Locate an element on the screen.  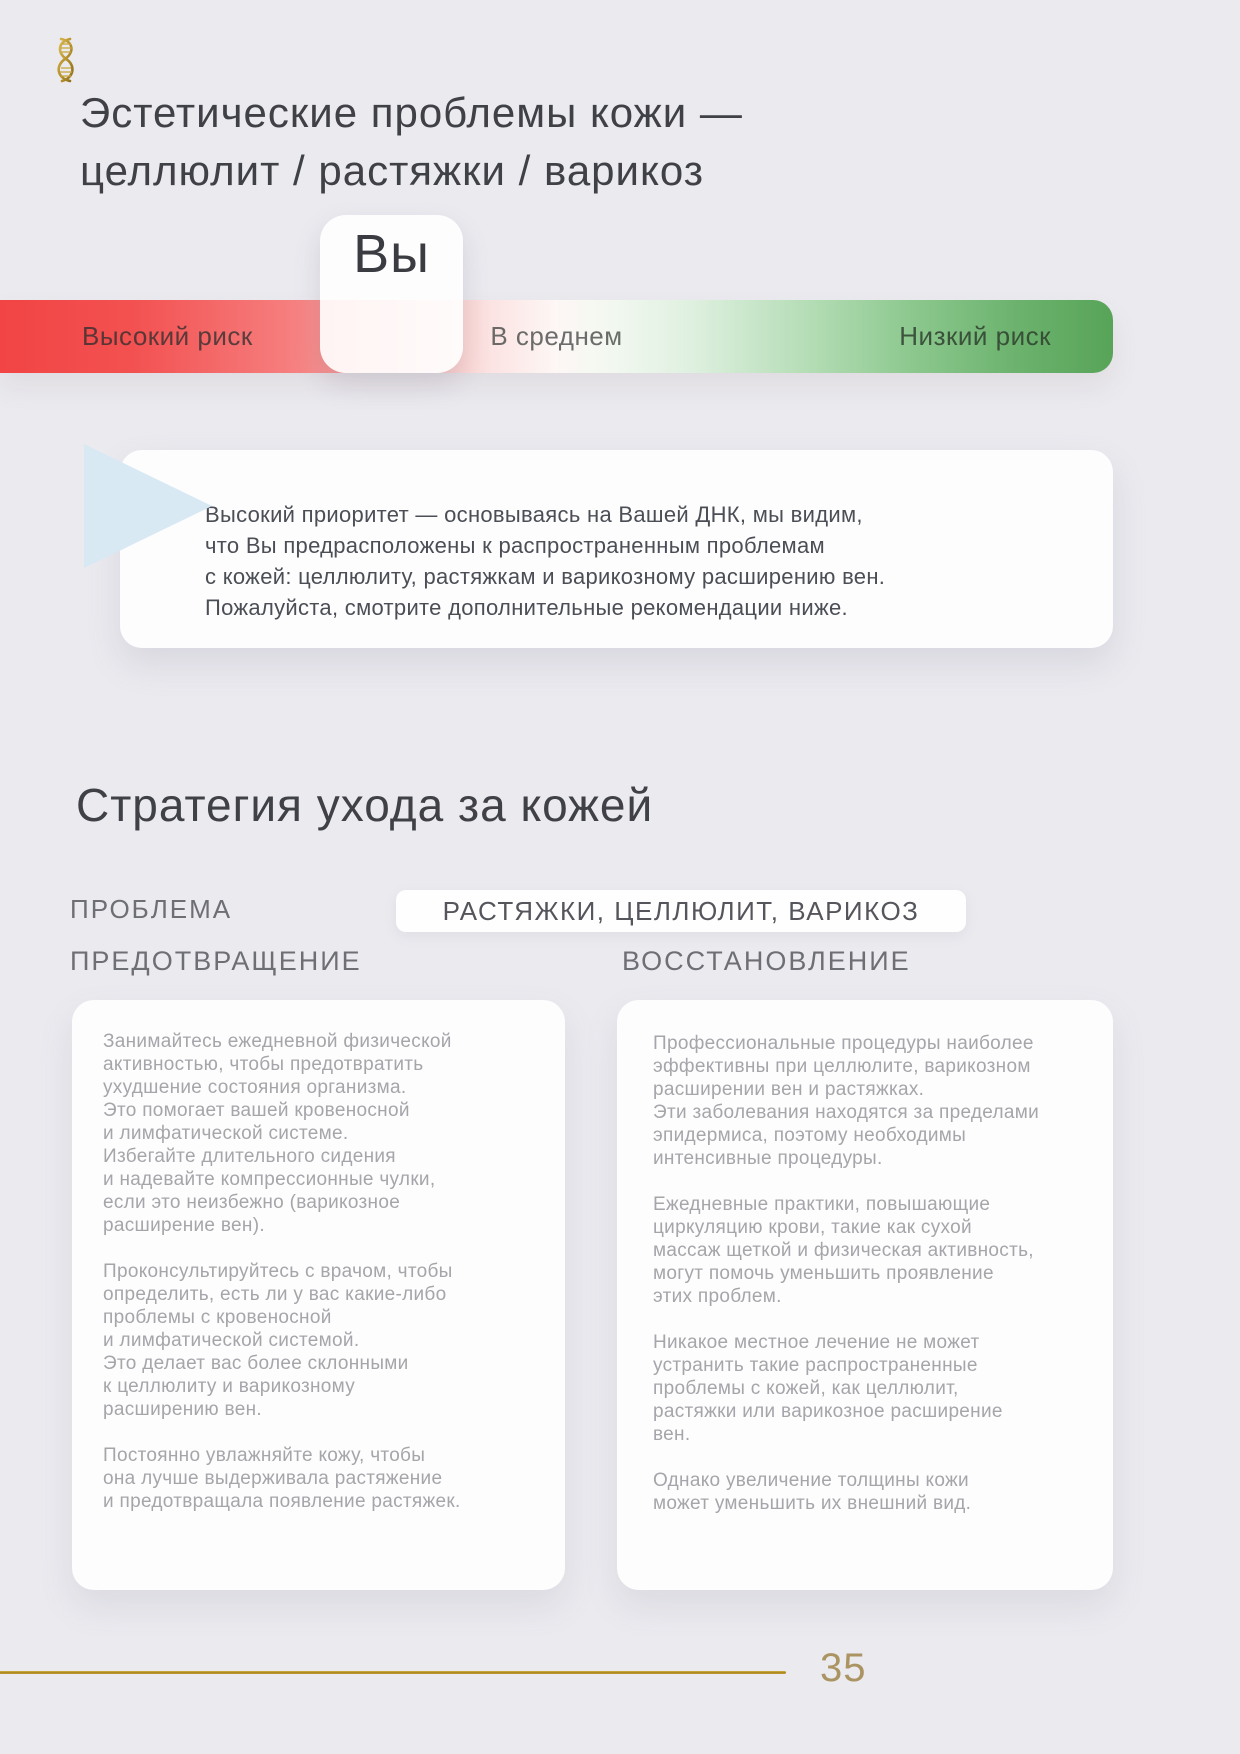
risk-label-medium: В среднем is located at coordinates (556, 336).